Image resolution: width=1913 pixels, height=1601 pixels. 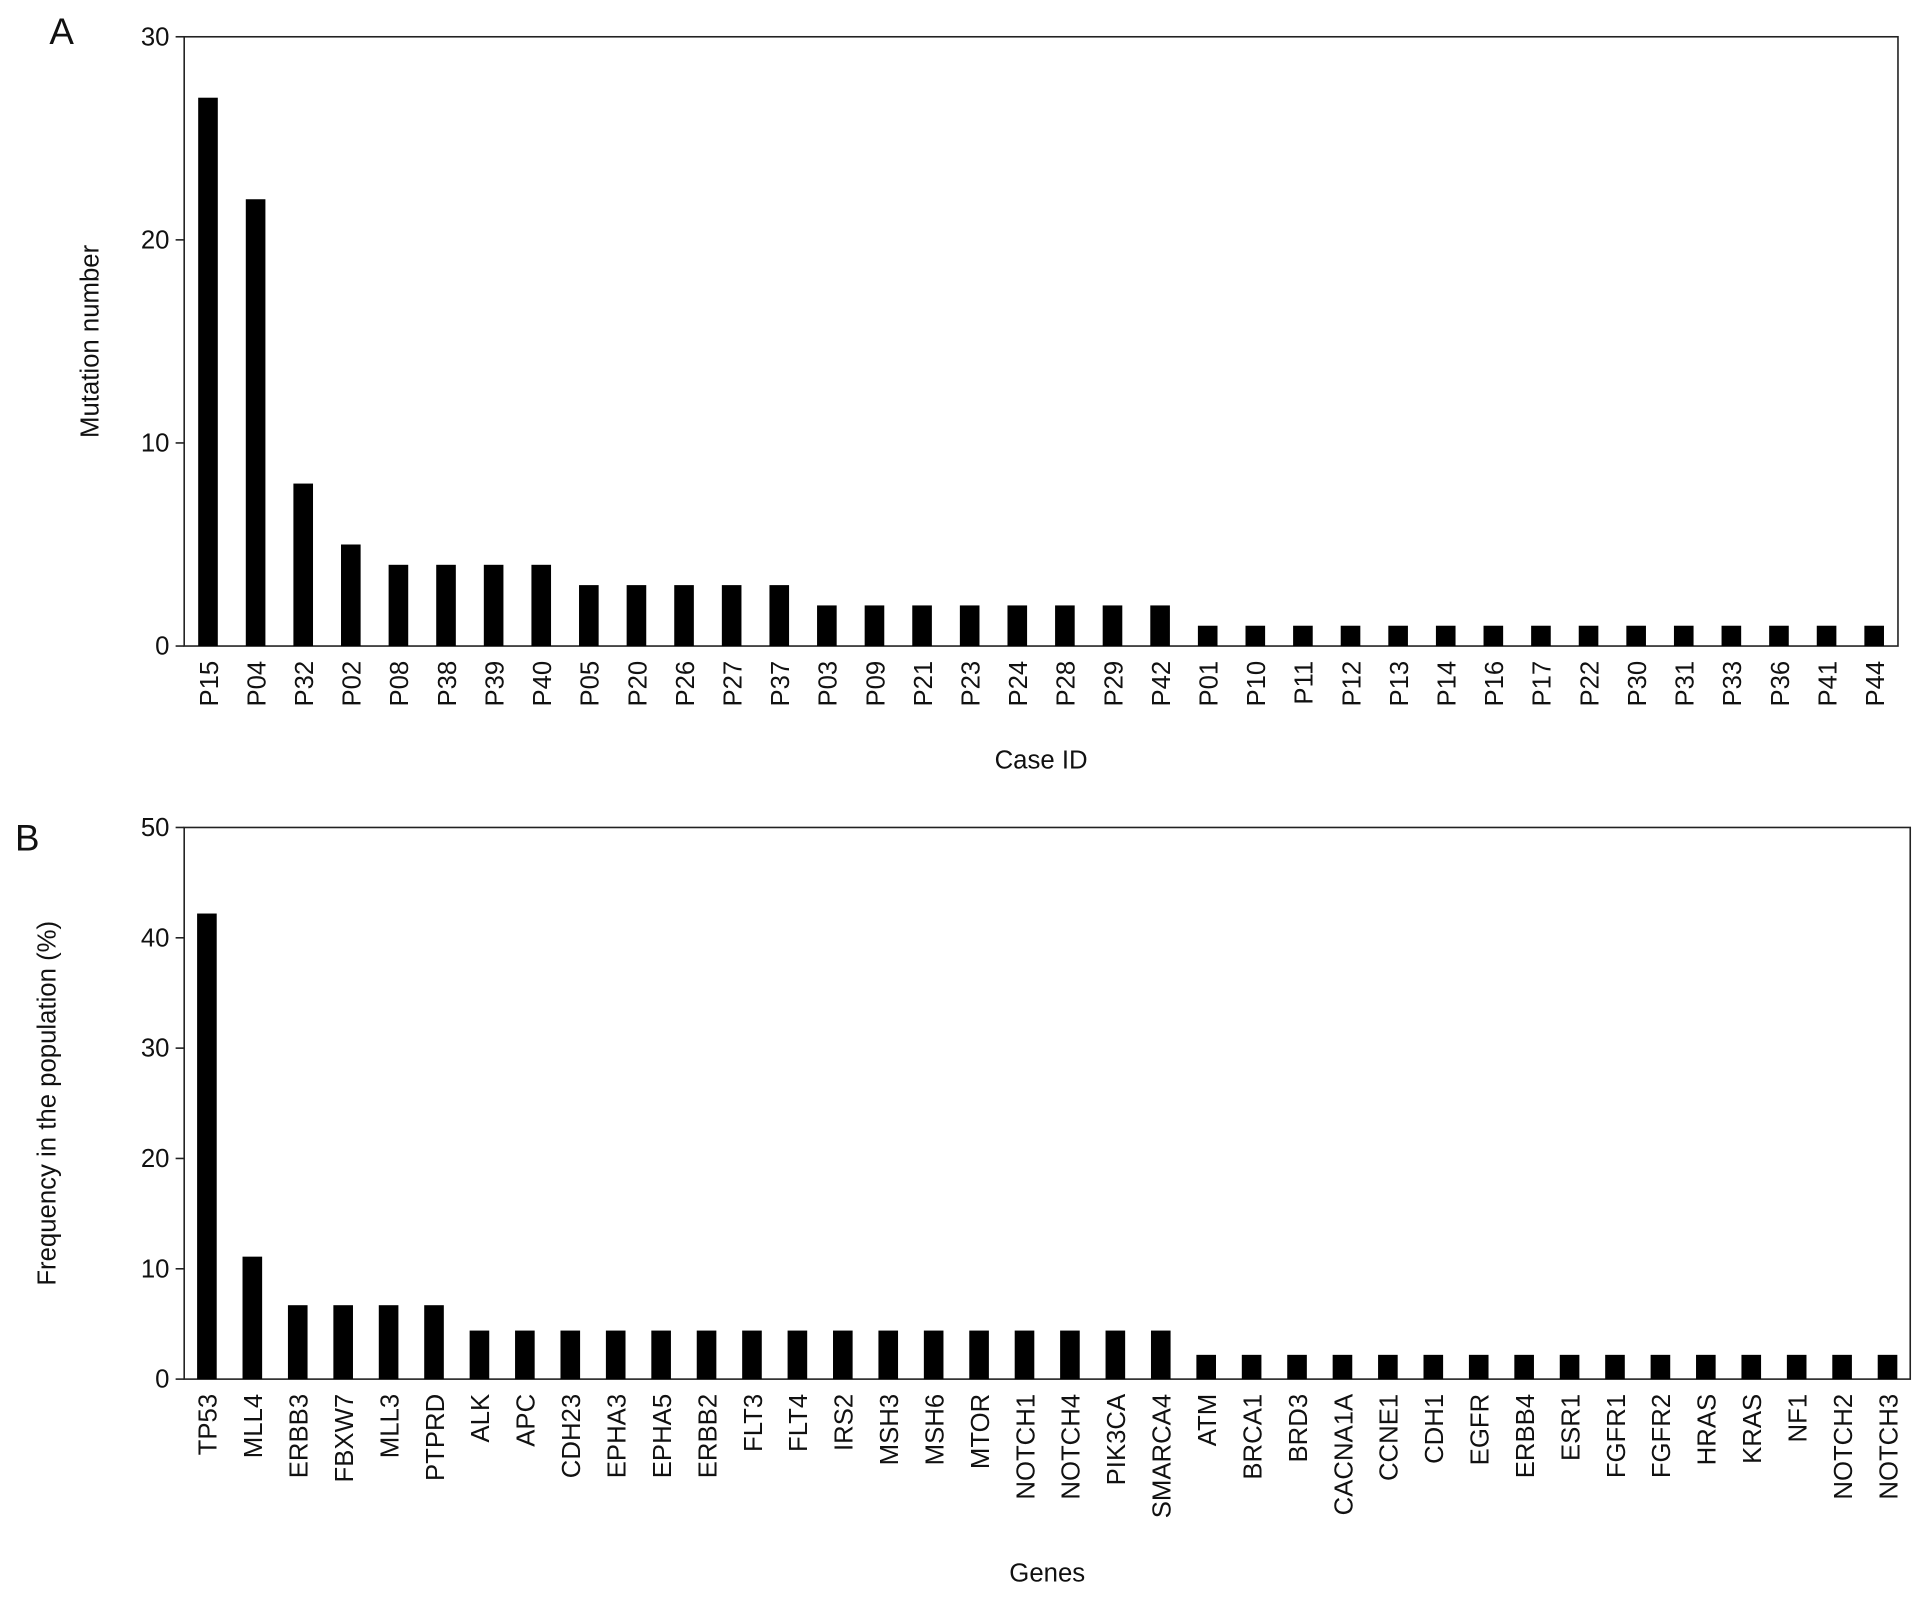 What do you see at coordinates (210, 684) in the screenshot?
I see `x-tick-label: P15` at bounding box center [210, 684].